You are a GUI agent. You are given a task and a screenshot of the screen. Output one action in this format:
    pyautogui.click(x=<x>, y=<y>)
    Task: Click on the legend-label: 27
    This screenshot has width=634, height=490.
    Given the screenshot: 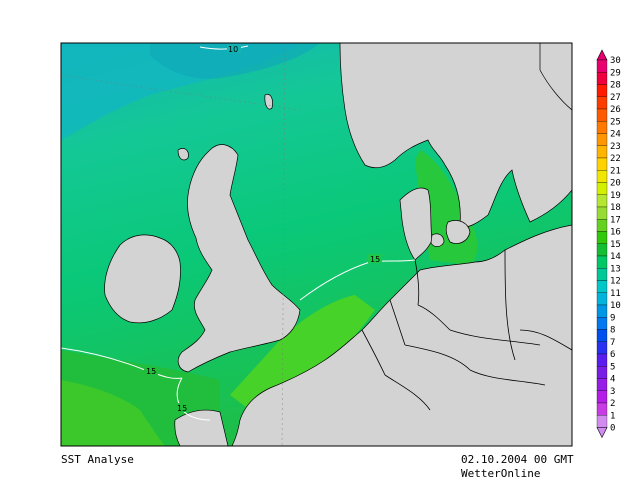 What is the action you would take?
    pyautogui.click(x=615, y=98)
    